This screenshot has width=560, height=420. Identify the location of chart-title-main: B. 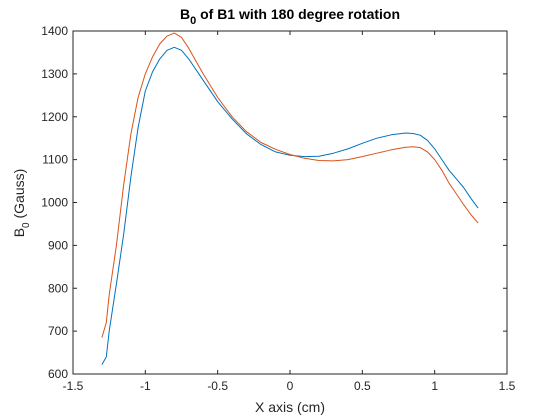
(185, 14).